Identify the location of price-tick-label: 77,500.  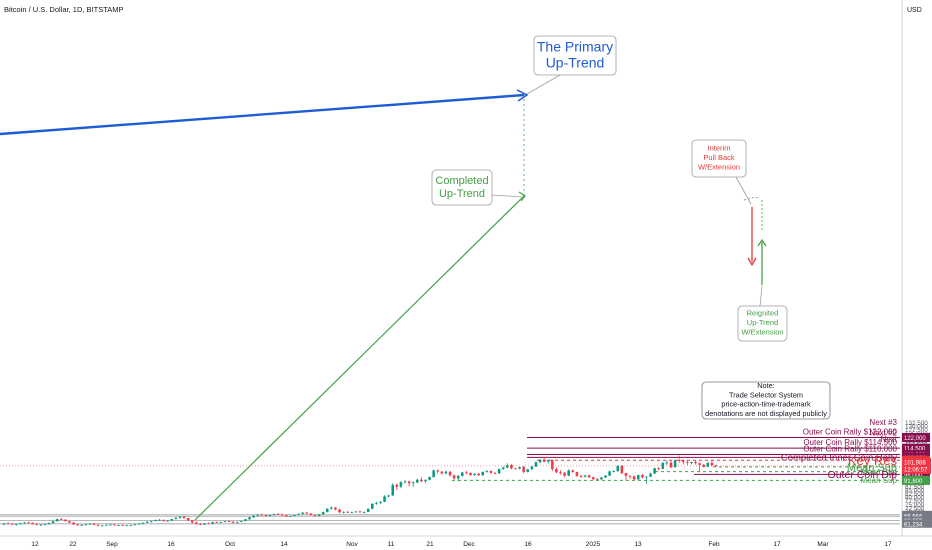
(915, 501).